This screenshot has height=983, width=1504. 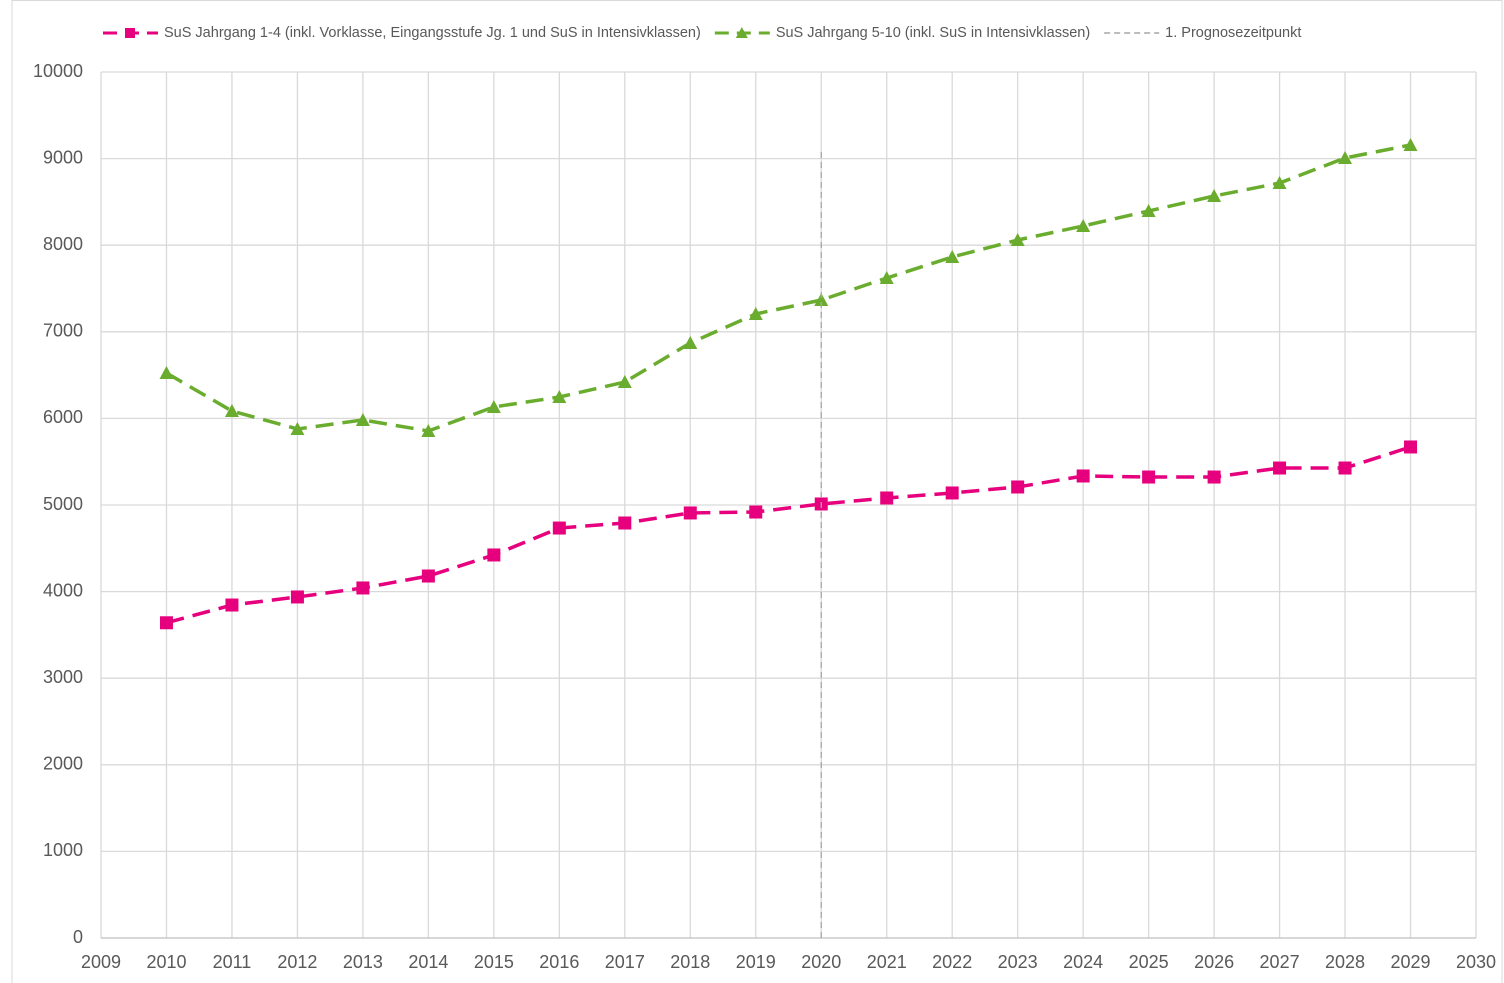 I want to click on x-tick-label: 2013, so click(x=363, y=962).